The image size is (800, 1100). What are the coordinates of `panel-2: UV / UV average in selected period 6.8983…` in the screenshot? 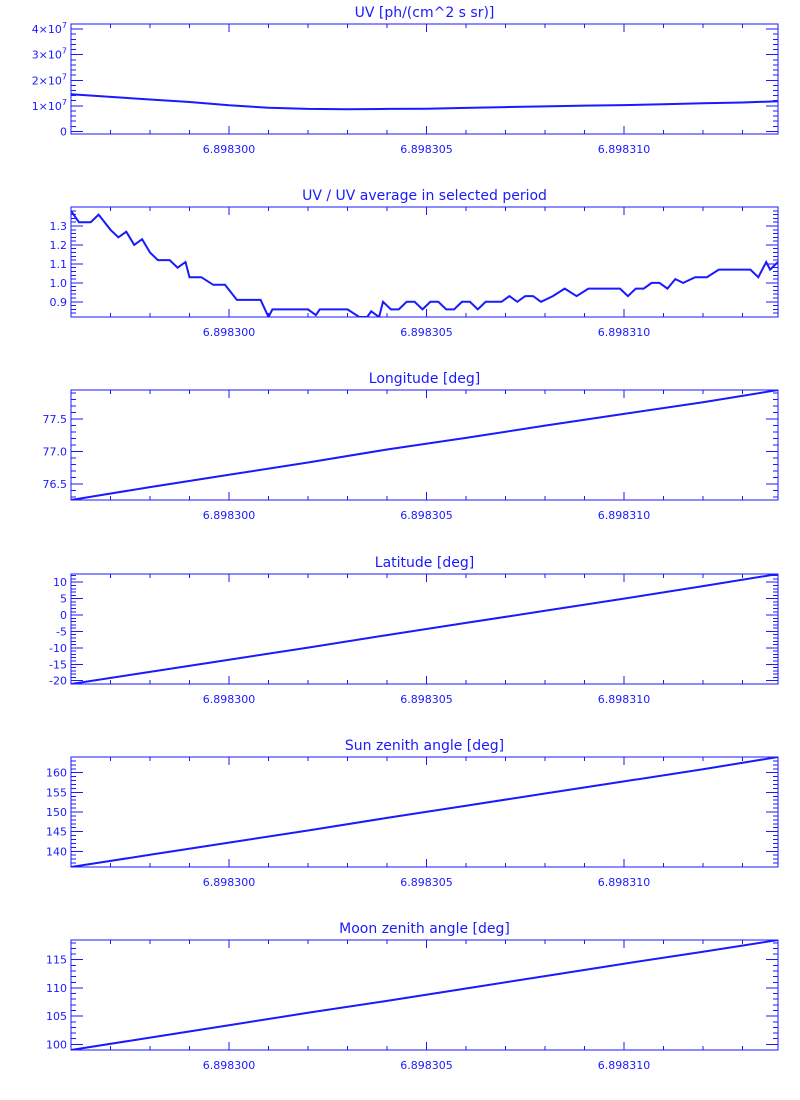 It's located at (414, 263).